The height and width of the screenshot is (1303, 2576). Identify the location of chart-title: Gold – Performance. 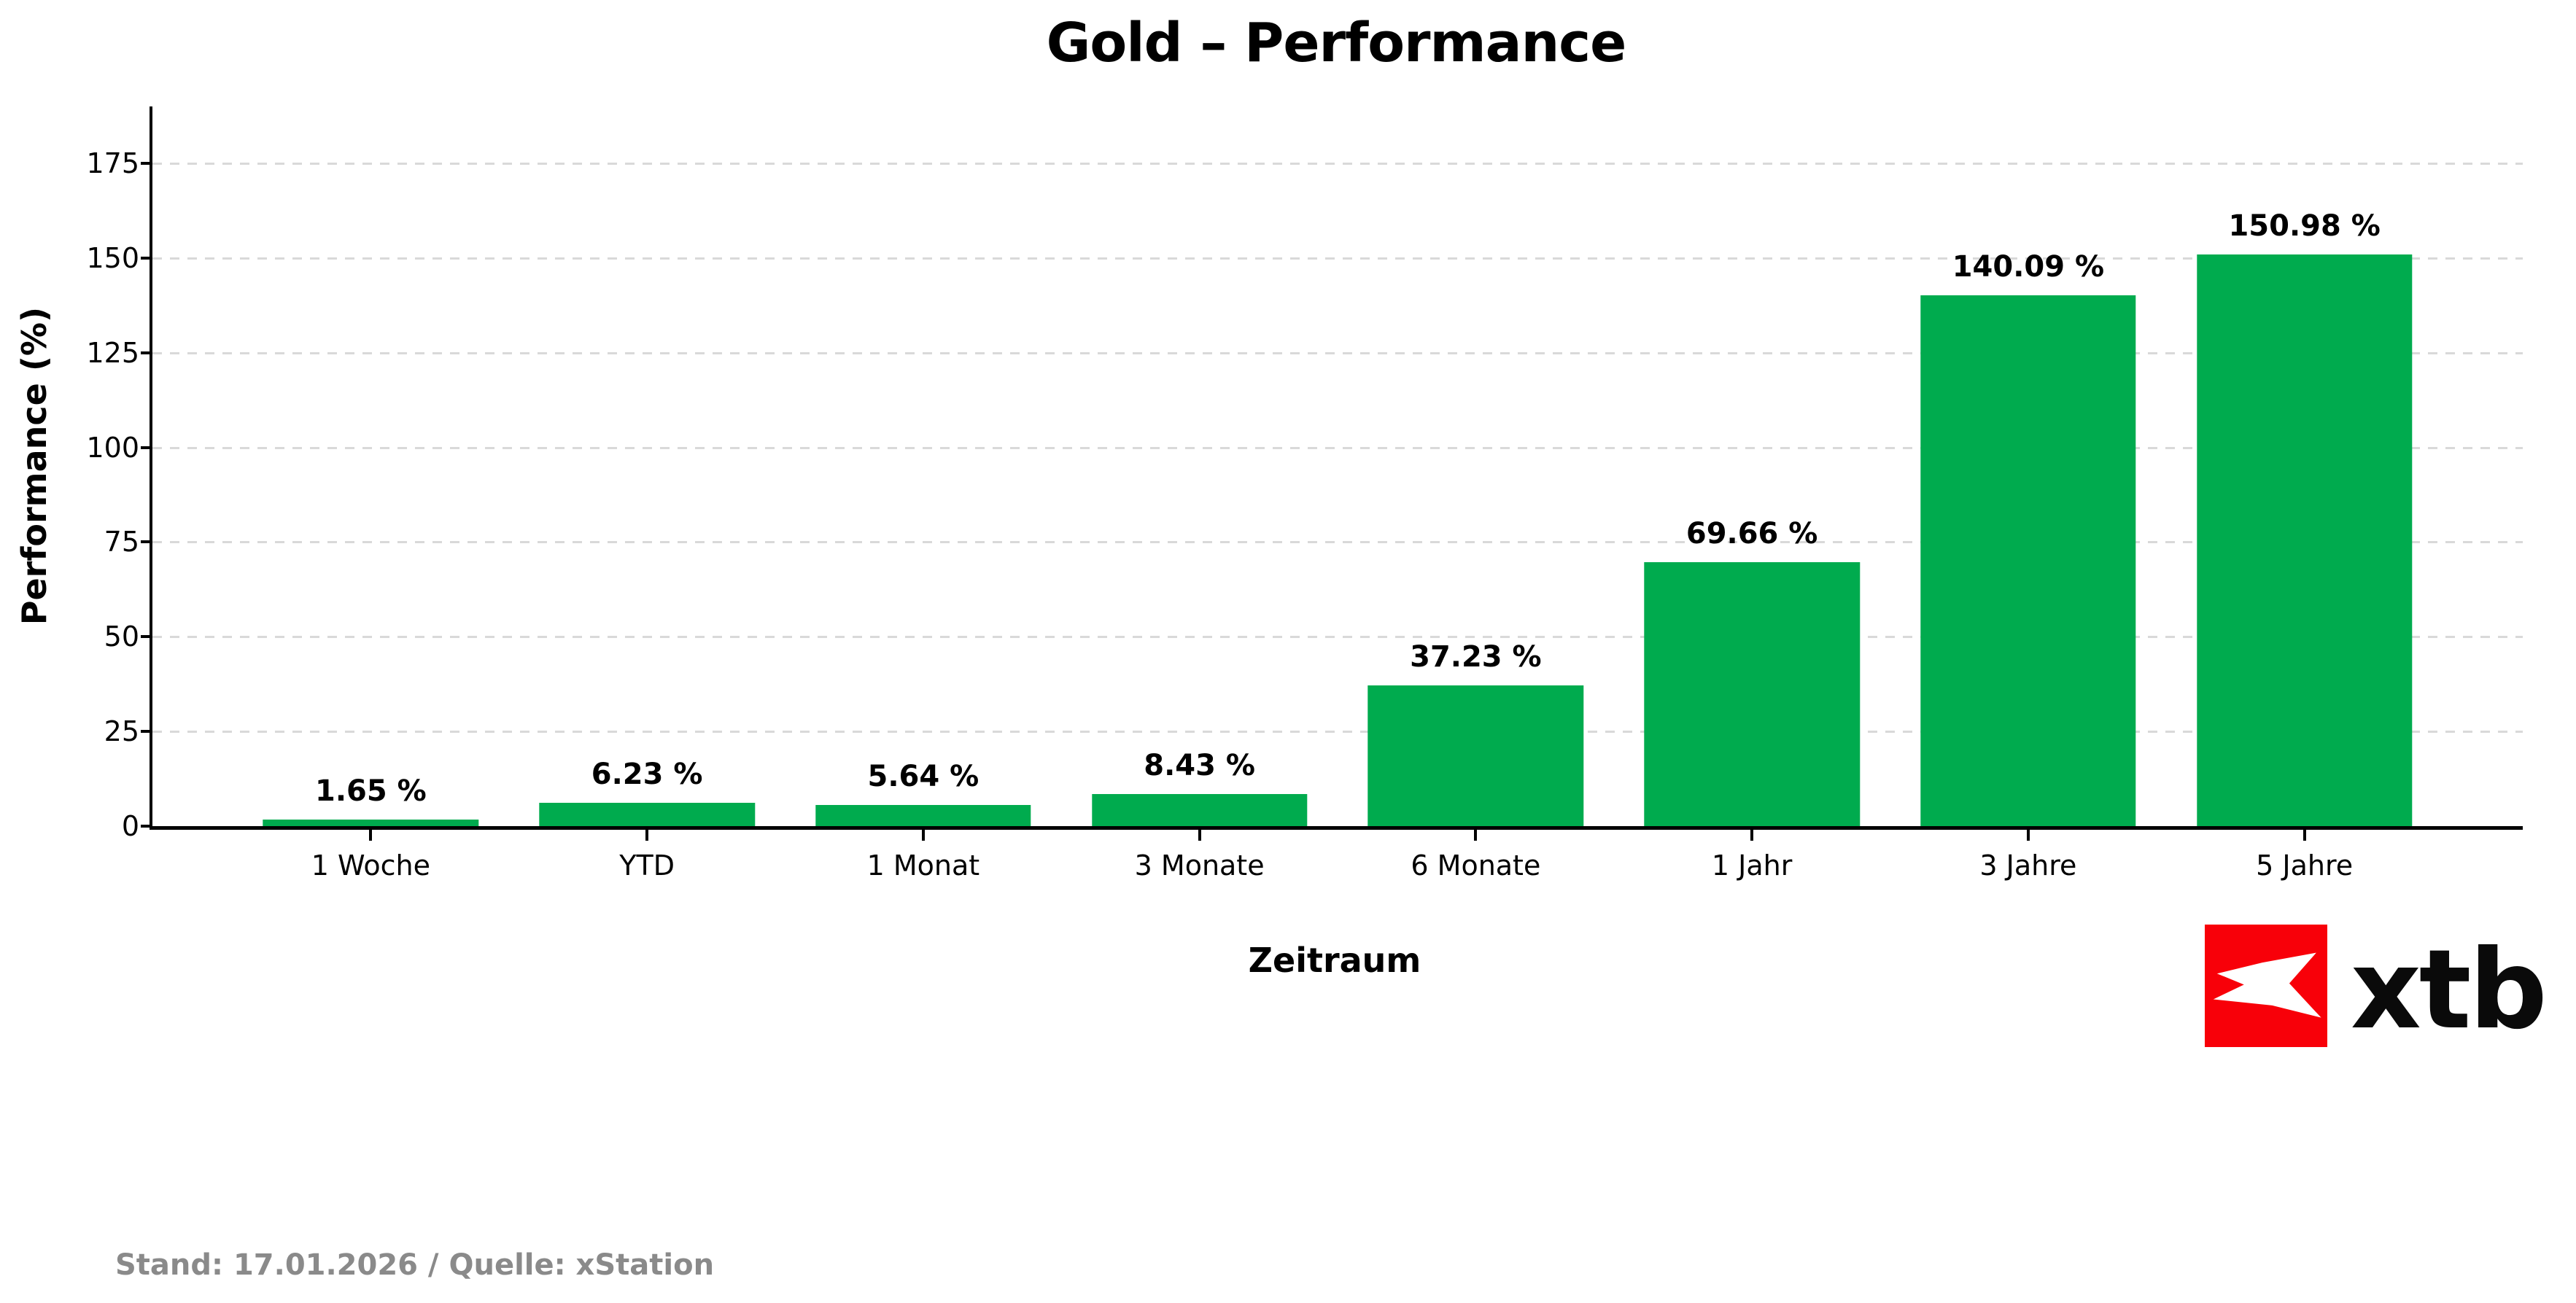
(1337, 43).